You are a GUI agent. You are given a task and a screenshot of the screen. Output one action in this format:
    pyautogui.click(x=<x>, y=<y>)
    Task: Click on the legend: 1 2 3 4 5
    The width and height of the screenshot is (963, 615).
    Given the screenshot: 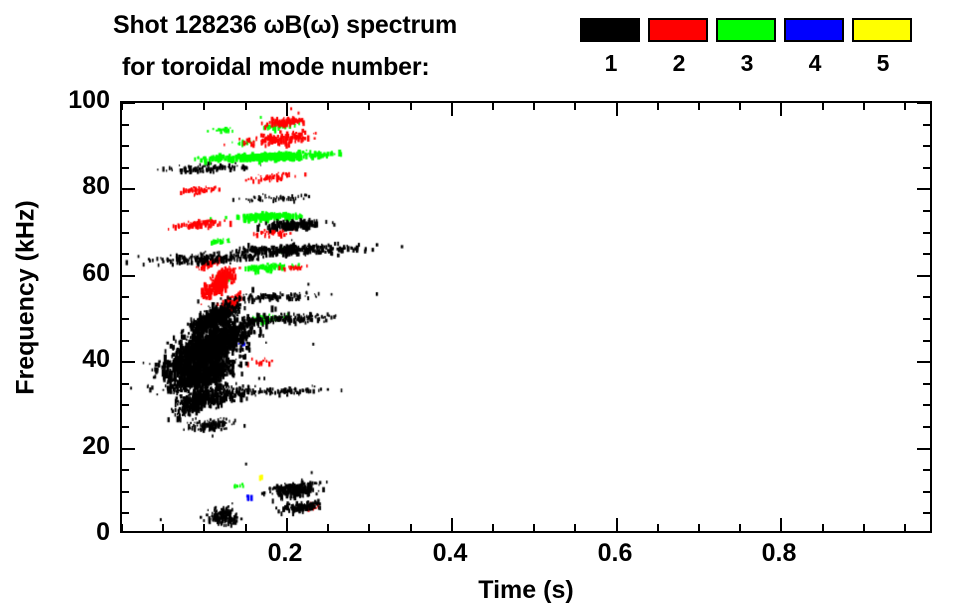 What is the action you would take?
    pyautogui.click(x=750, y=53)
    